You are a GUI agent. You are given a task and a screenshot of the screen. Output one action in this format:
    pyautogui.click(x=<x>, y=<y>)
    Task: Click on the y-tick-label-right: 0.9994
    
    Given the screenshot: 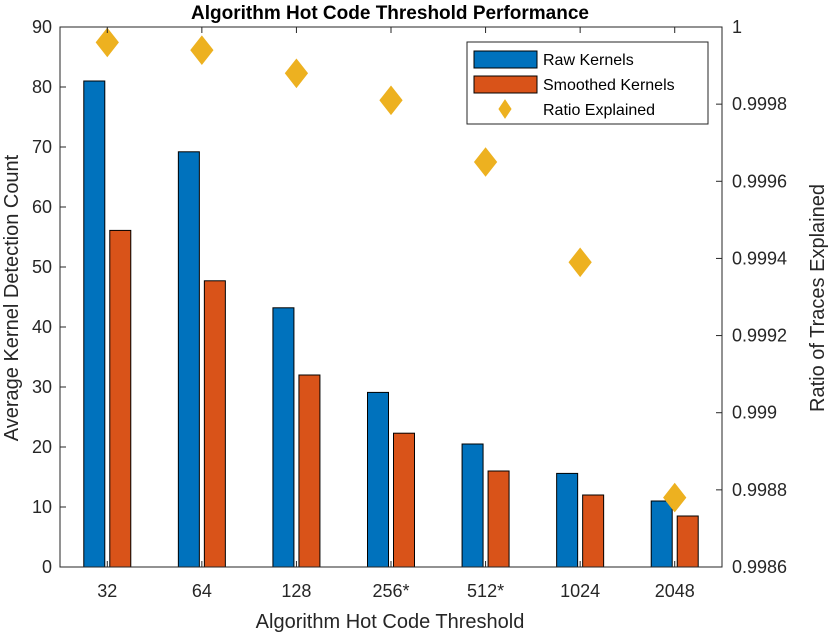 What is the action you would take?
    pyautogui.click(x=759, y=258)
    